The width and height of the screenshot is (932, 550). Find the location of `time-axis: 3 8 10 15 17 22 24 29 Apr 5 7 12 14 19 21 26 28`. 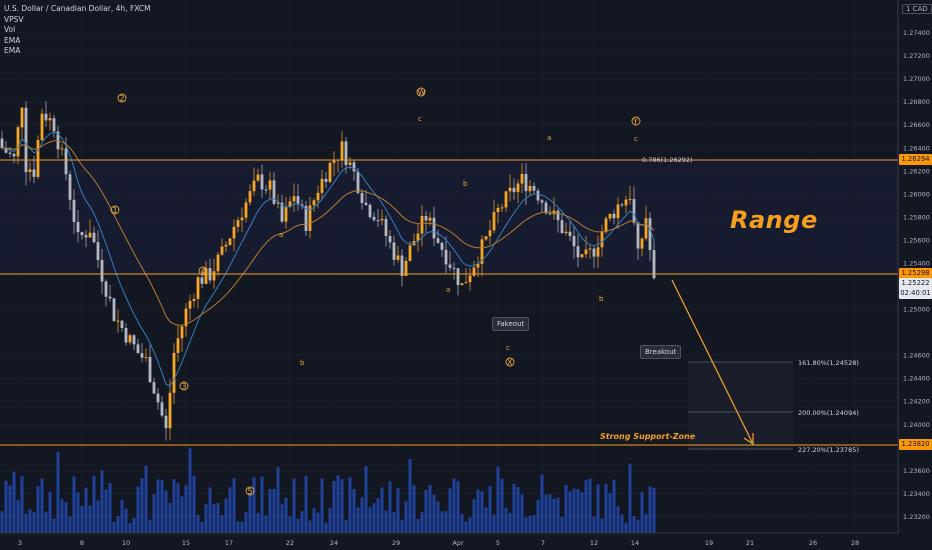

time-axis: 3 8 10 15 17 22 24 29 Apr 5 7 12 14 19 21 26 28 is located at coordinates (438, 543).